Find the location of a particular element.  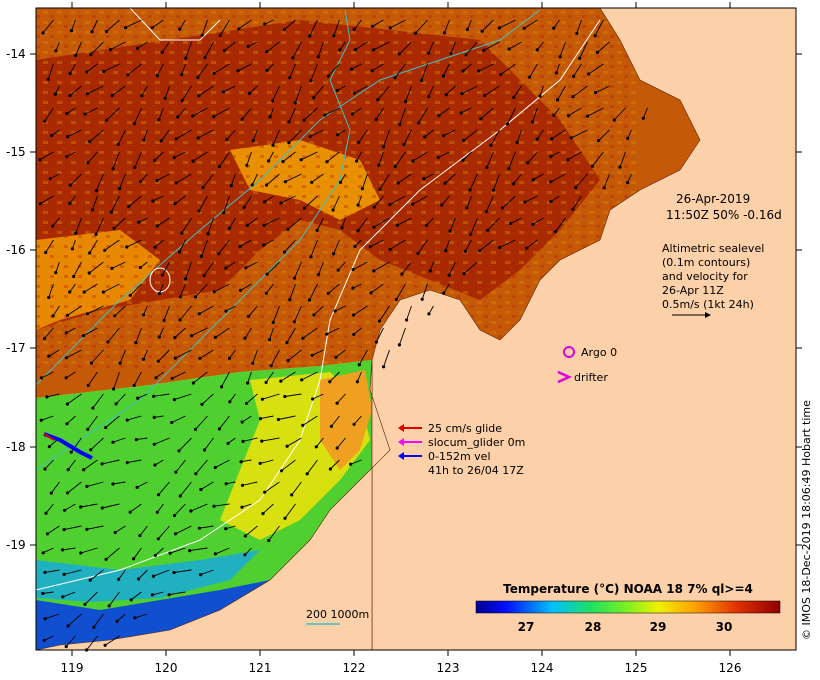

drifter-icon is located at coordinates (565, 377).